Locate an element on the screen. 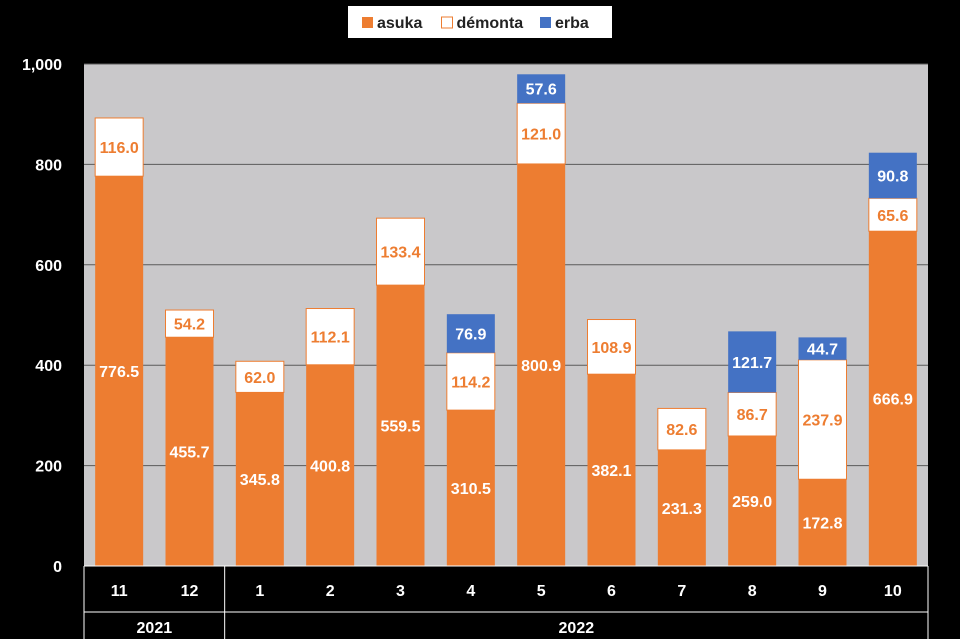 Image resolution: width=960 pixels, height=639 pixels. y-tick-label: 400 is located at coordinates (48, 366).